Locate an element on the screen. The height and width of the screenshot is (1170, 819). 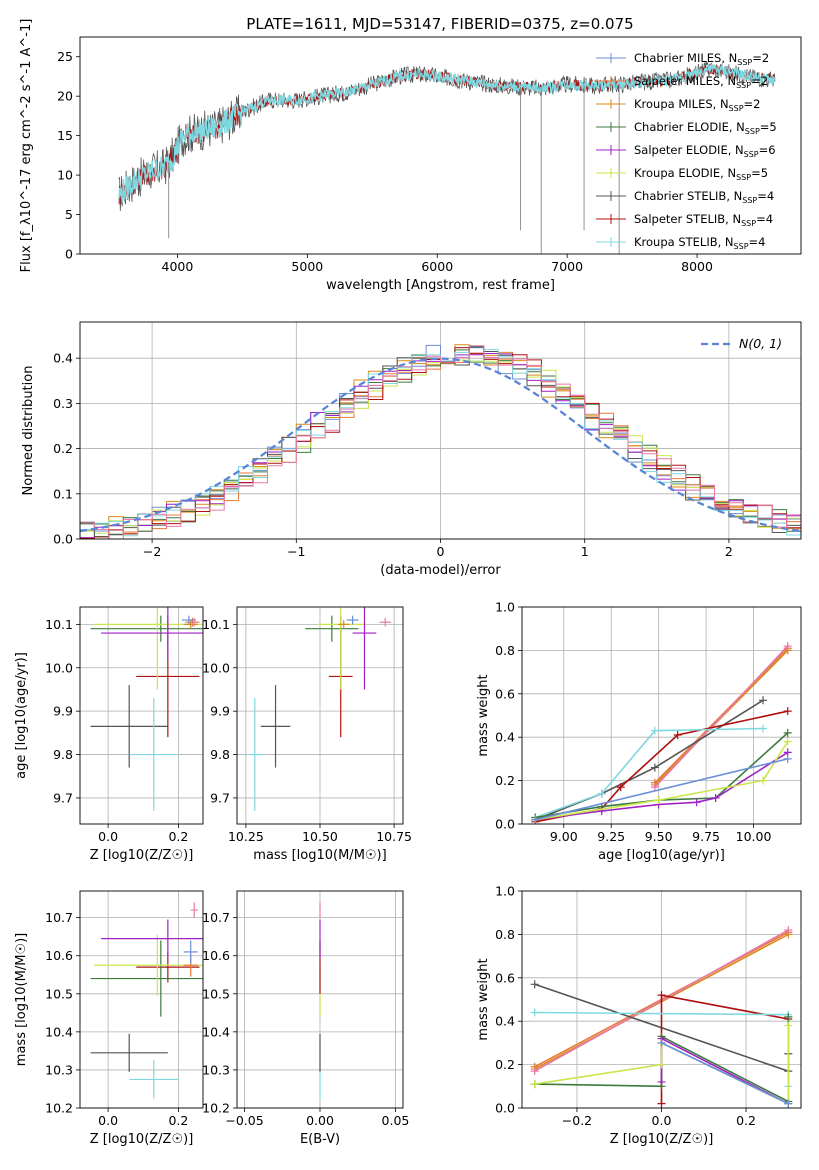
legend-label: Kroupa ELODIE, NSSP=5 is located at coordinates (701, 174).